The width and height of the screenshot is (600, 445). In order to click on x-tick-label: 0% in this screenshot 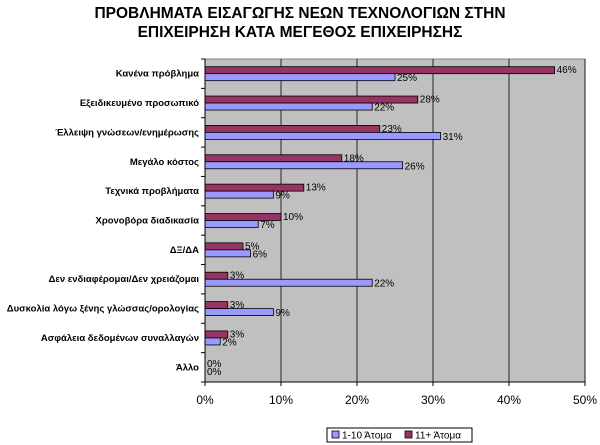, I will do `click(205, 400)`.